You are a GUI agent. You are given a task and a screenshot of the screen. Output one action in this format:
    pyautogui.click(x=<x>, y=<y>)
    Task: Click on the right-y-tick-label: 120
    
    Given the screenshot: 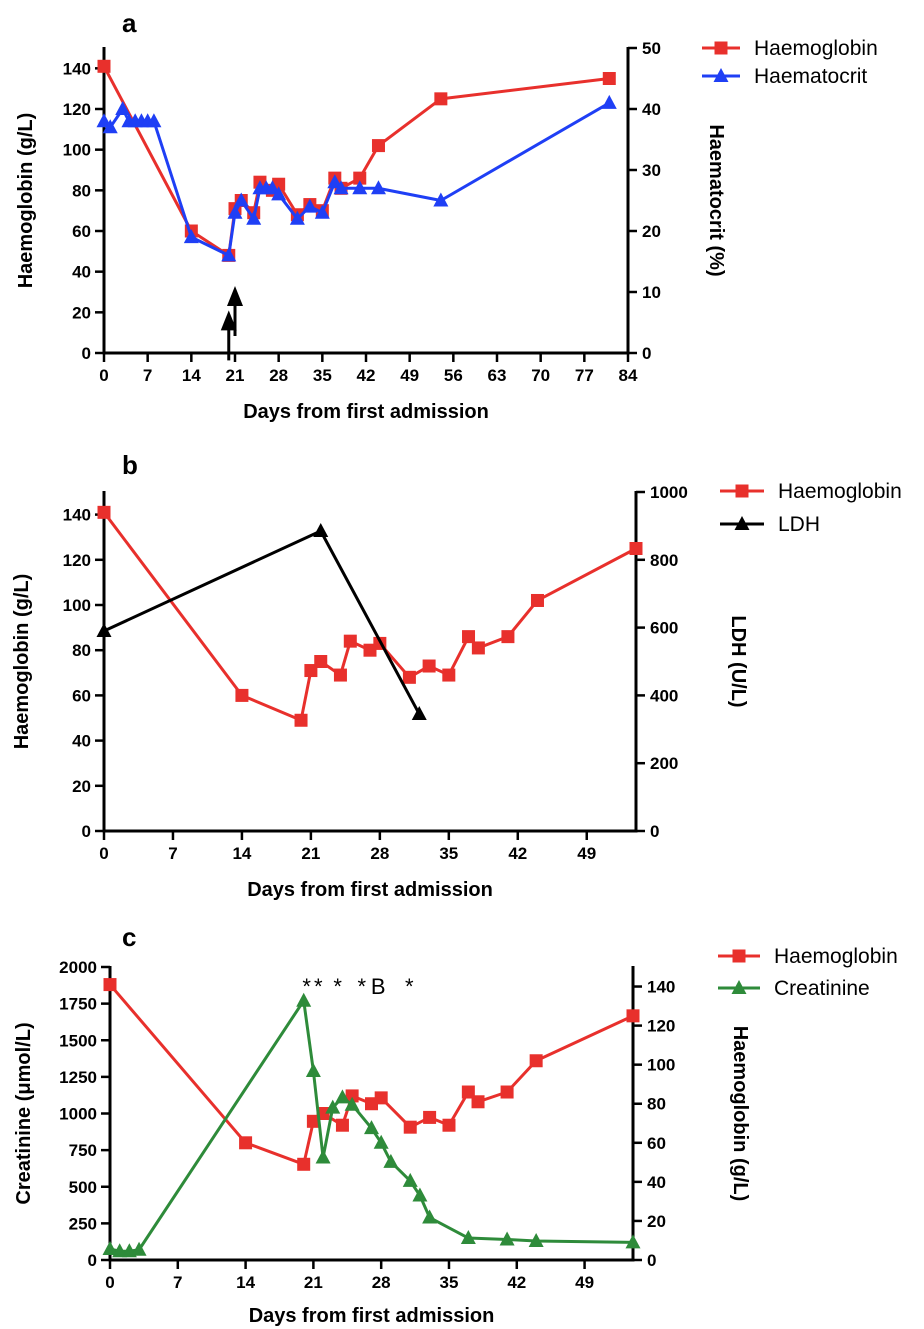 What is the action you would take?
    pyautogui.click(x=661, y=1026)
    